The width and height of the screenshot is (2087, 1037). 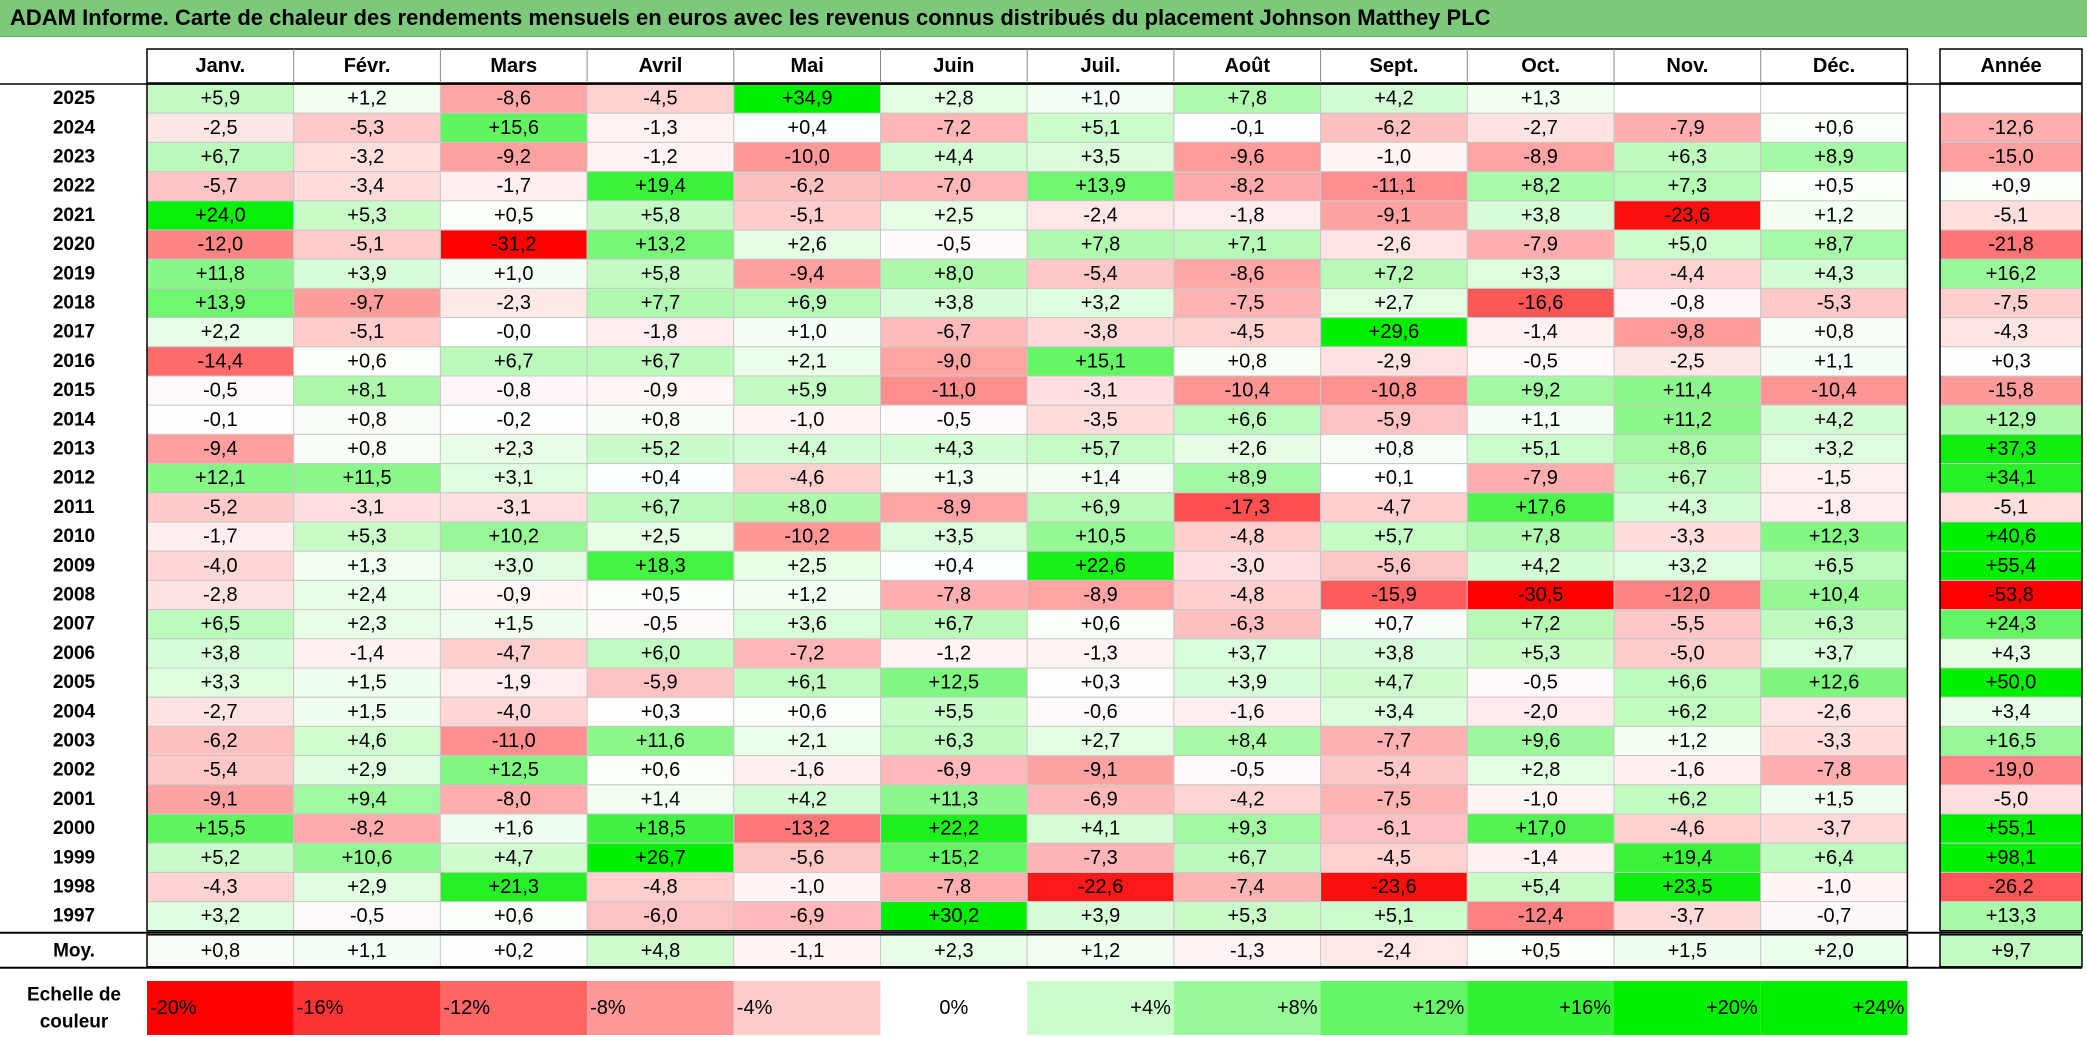 What do you see at coordinates (660, 303) in the screenshot?
I see `cell-value: +7,7` at bounding box center [660, 303].